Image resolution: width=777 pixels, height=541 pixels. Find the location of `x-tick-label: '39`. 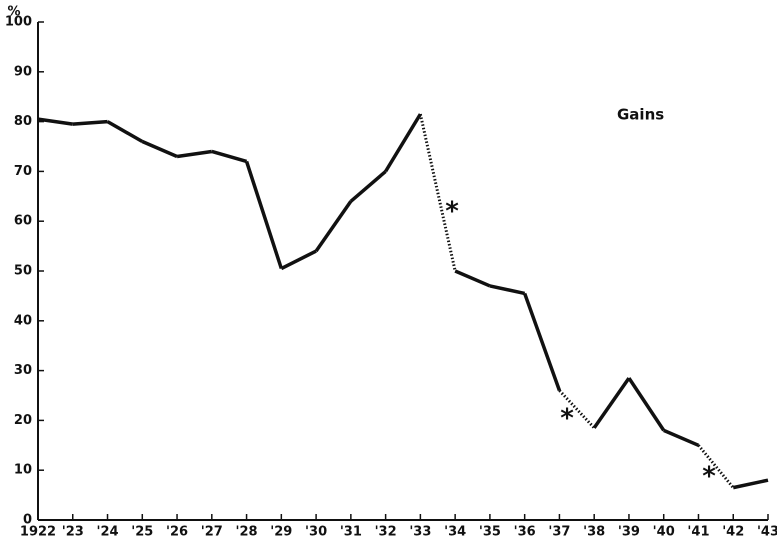

x-tick-label: '39 is located at coordinates (629, 532).